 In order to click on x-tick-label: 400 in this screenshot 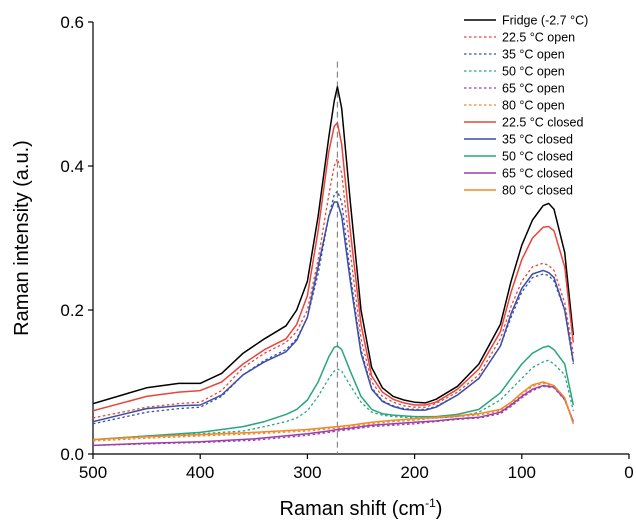, I will do `click(200, 472)`.